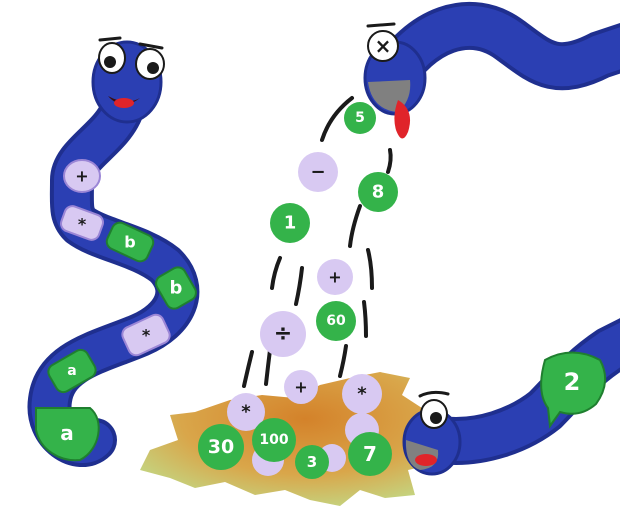 The width and height of the screenshot is (620, 510). What do you see at coordinates (329, 258) in the screenshot?
I see `falling-tiles: 5 − 8 1 + 60 ÷ +` at bounding box center [329, 258].